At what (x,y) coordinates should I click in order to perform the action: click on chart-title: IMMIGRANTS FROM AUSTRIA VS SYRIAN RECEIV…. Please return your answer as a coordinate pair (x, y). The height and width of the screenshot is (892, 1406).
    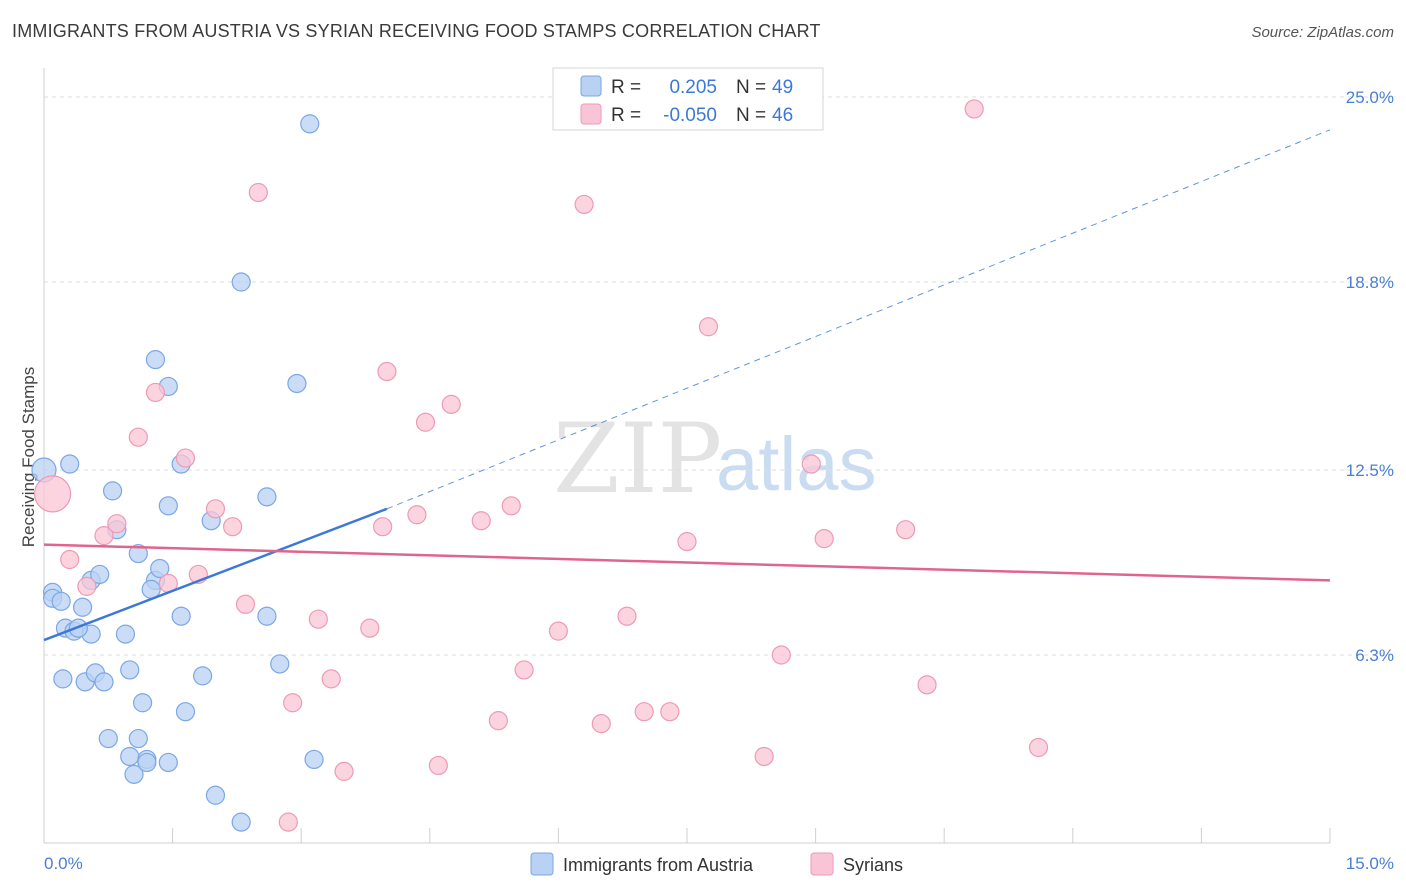
    Looking at the image, I should click on (416, 31).